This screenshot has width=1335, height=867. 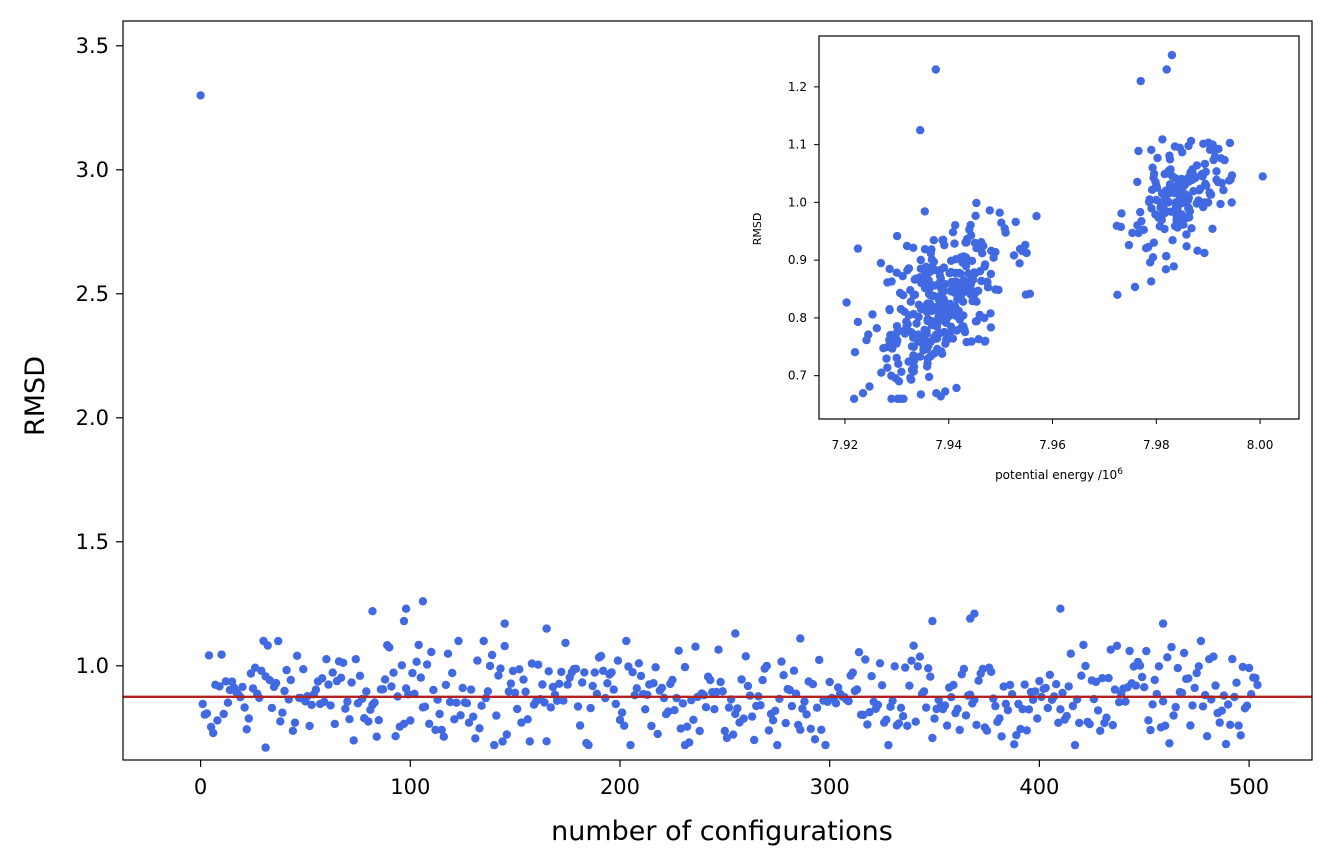 What do you see at coordinates (92, 170) in the screenshot?
I see `y-tick-label: 3.0` at bounding box center [92, 170].